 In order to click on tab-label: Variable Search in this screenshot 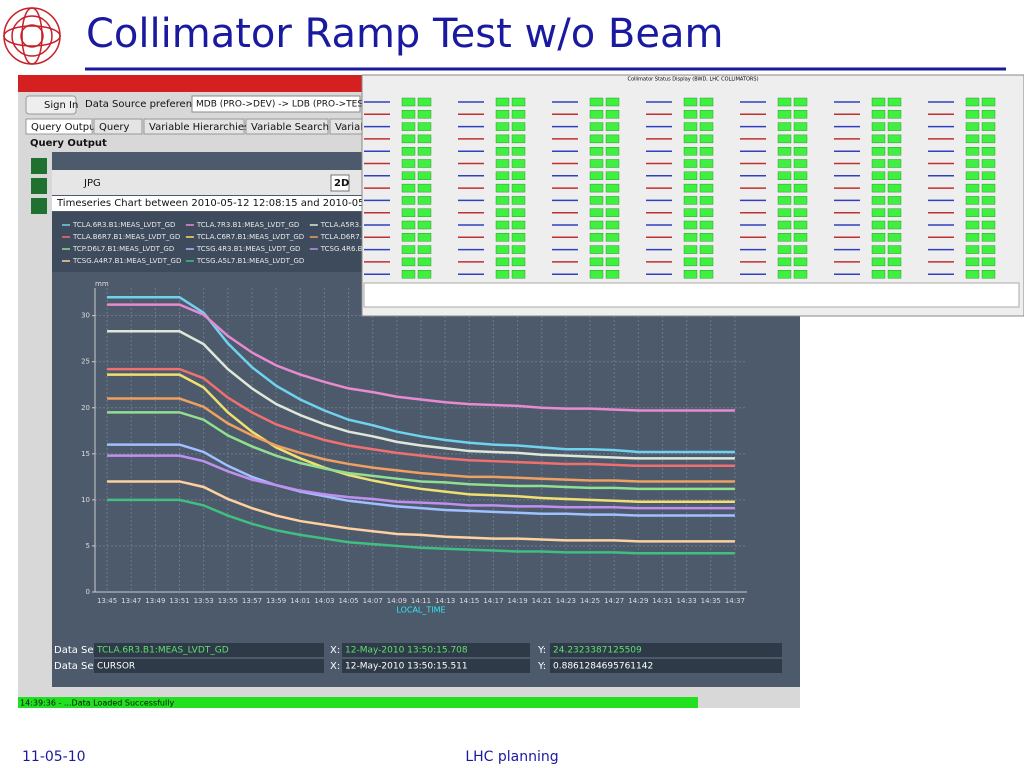, I will do `click(290, 127)`.